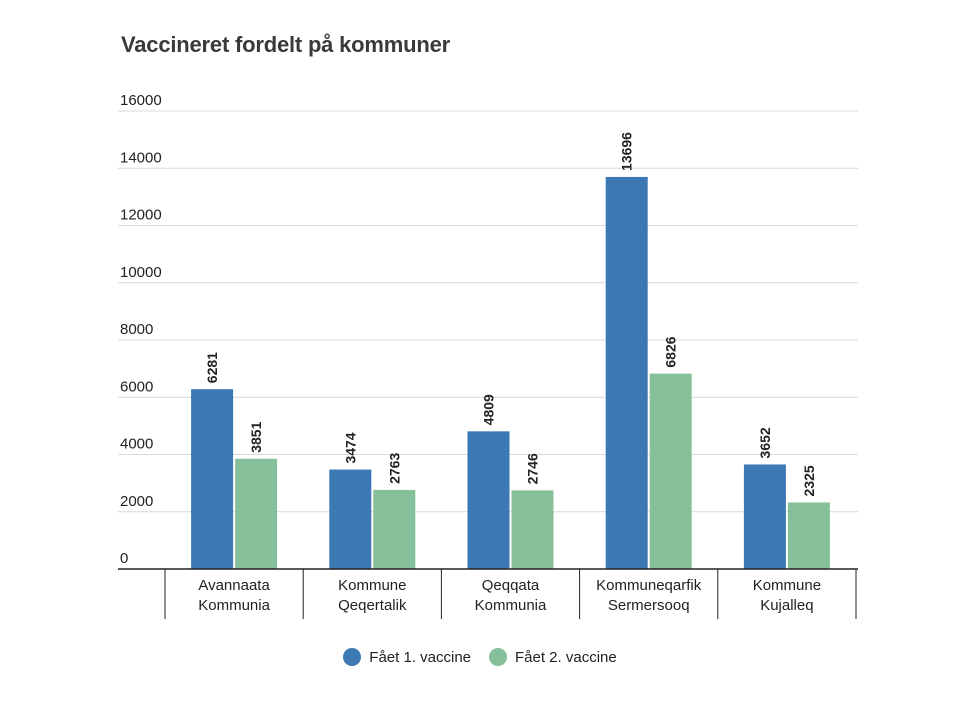  Describe the element at coordinates (787, 585) in the screenshot. I see `x-tick-label-5-line-1: Kommune` at that location.